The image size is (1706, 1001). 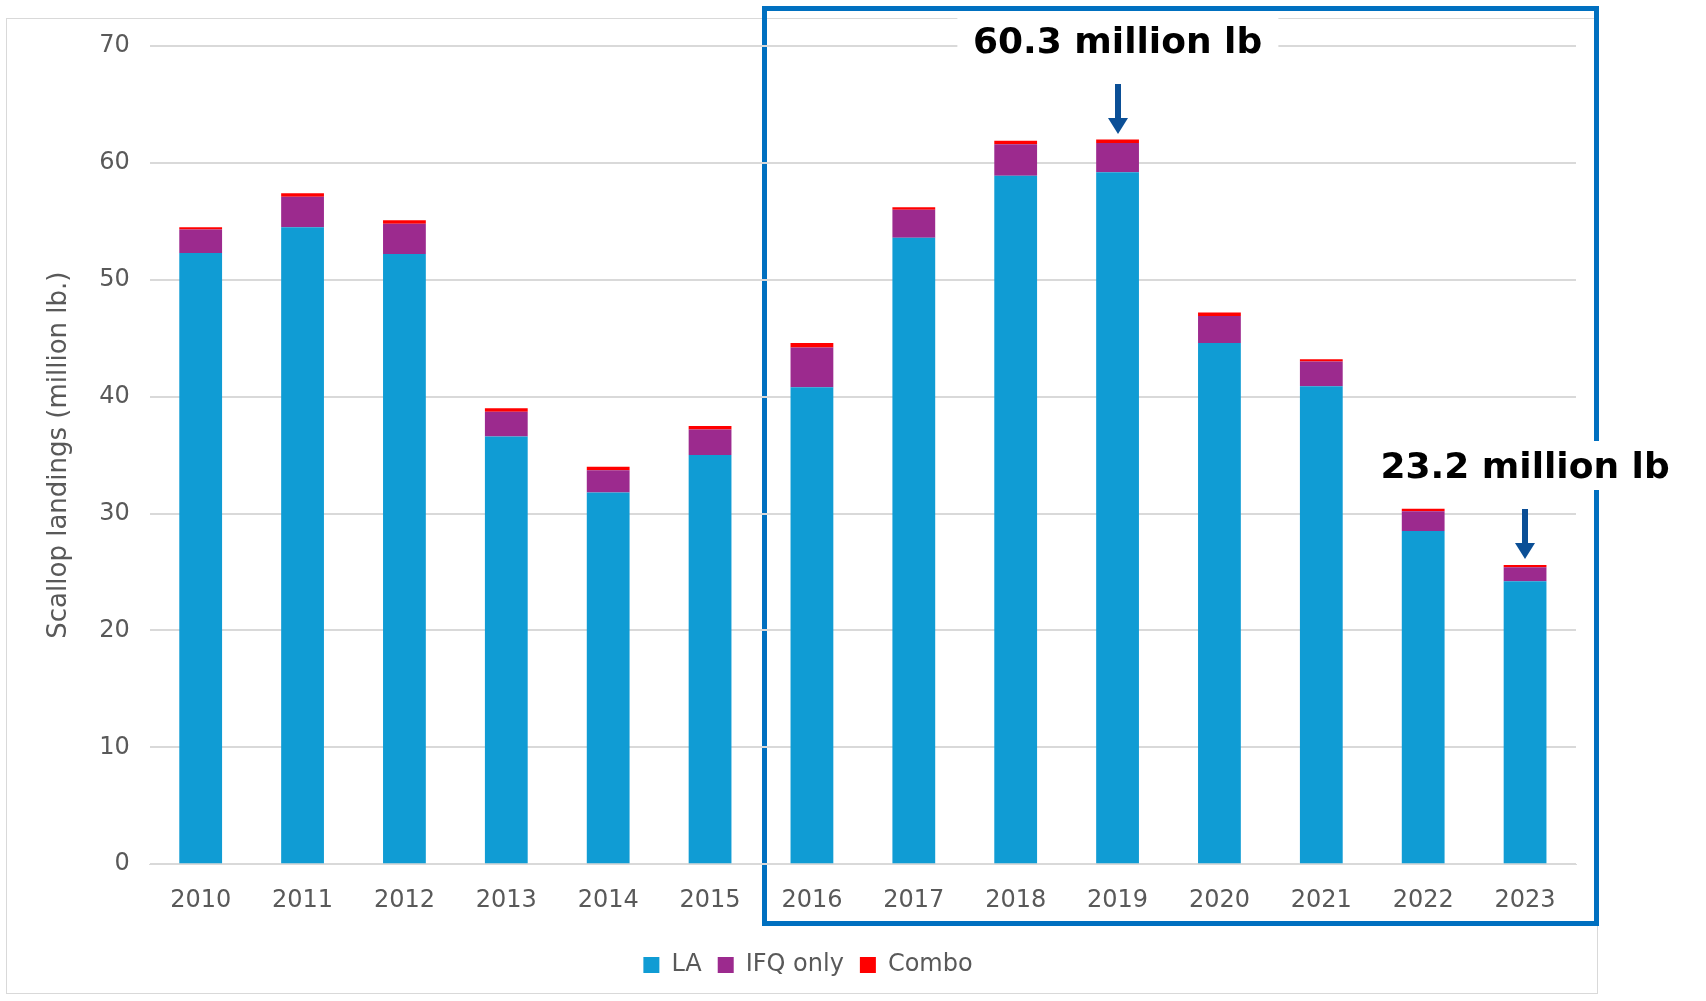 I want to click on y-axis-title: Scallop landings (million lb.), so click(x=57, y=455).